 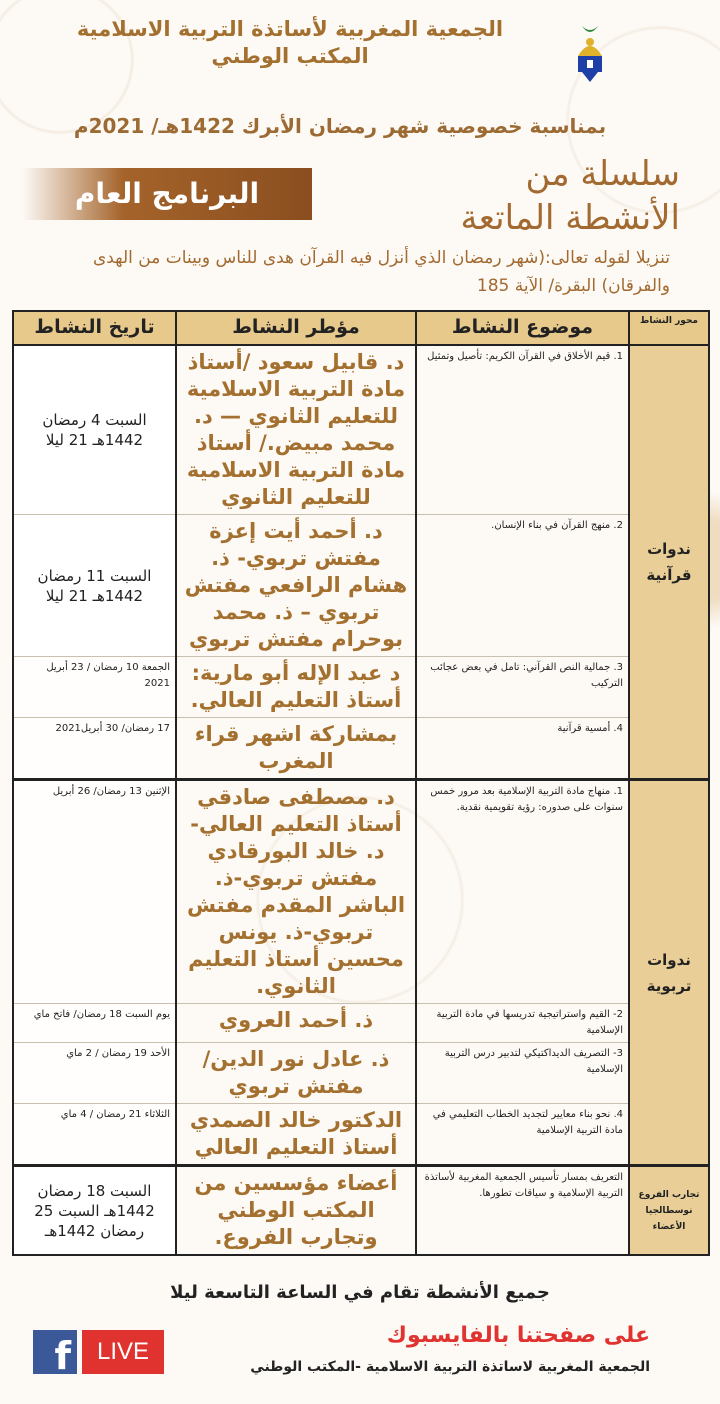 I want to click on schedule-note: جميع الأنشطة تقام في الساعة التاسعة ليلا, so click(x=360, y=1292).